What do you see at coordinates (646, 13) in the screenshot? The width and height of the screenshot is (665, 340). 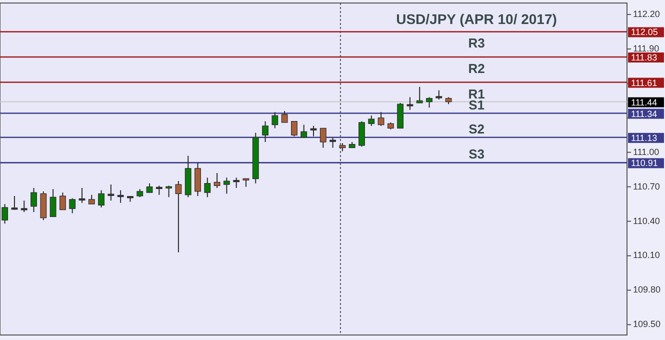 I see `y-tick-label: 112.20` at bounding box center [646, 13].